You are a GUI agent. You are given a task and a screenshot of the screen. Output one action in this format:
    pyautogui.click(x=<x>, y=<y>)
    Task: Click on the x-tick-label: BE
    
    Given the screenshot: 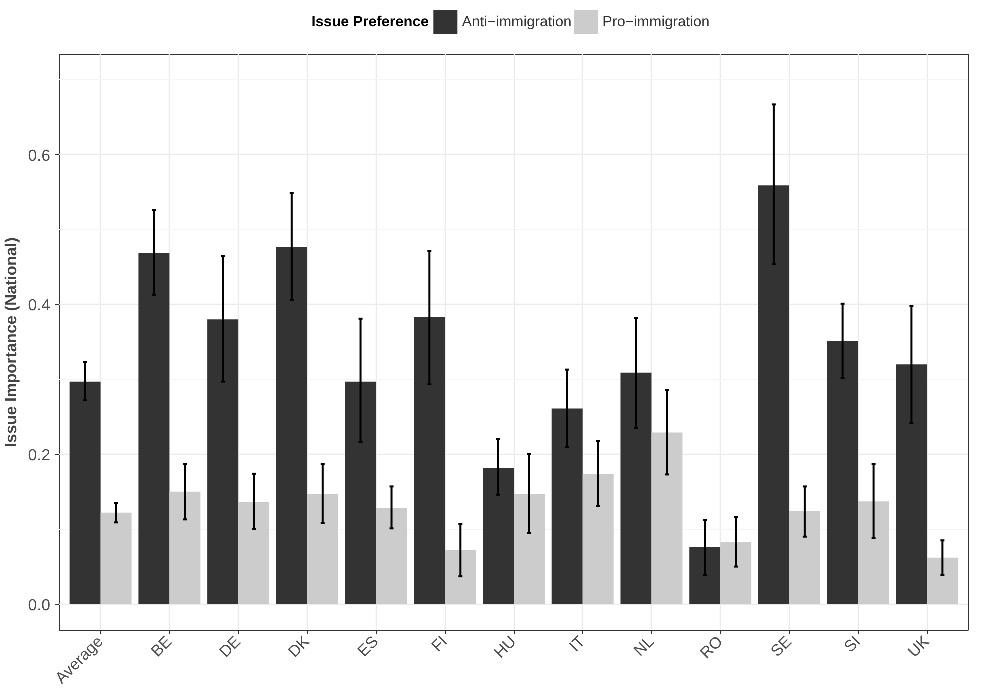 What is the action you would take?
    pyautogui.click(x=162, y=647)
    